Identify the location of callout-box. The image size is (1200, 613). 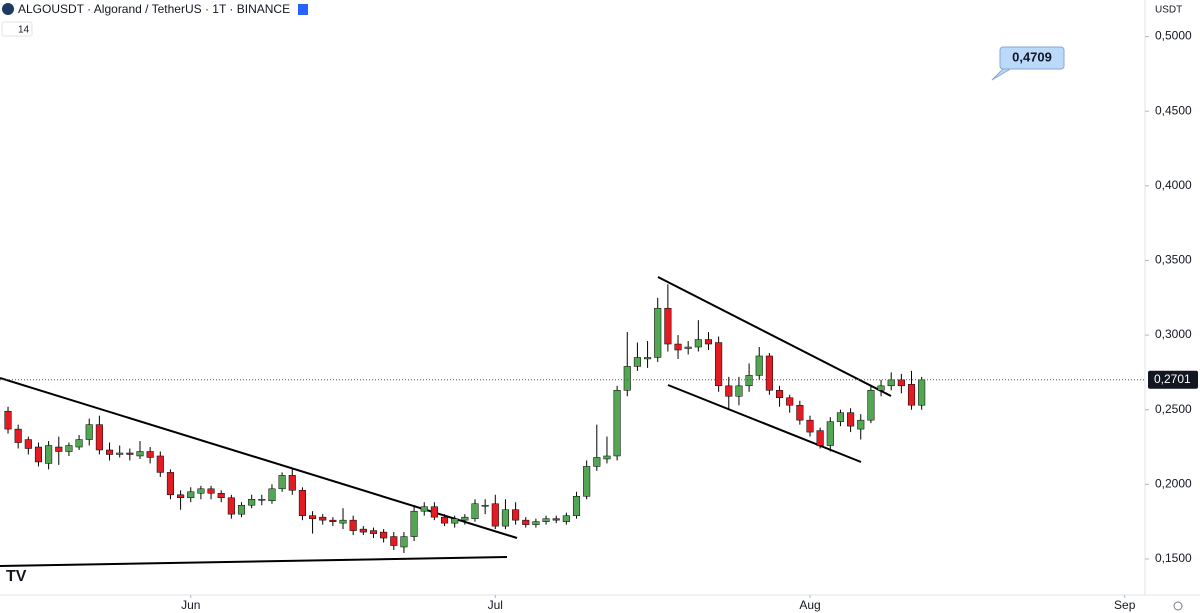
(1032, 58).